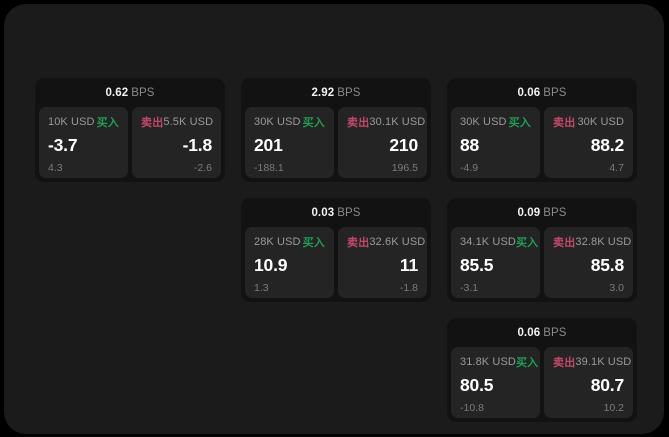 The image size is (669, 437). Describe the element at coordinates (289, 262) in the screenshot. I see `buy-panel: 28K USD 买入 10.9 1.3` at that location.